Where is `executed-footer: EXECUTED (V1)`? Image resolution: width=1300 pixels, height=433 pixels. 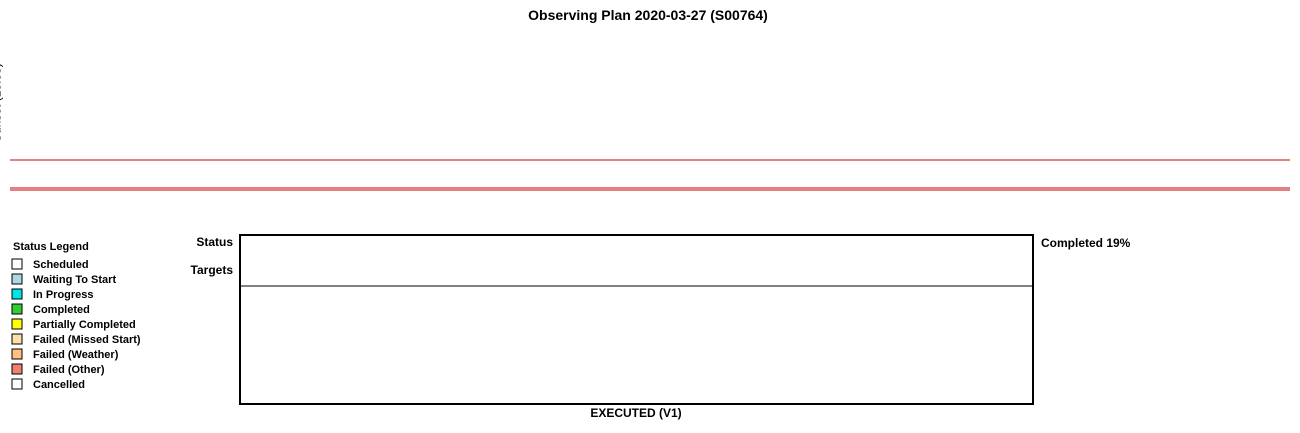 executed-footer: EXECUTED (V1) is located at coordinates (635, 413).